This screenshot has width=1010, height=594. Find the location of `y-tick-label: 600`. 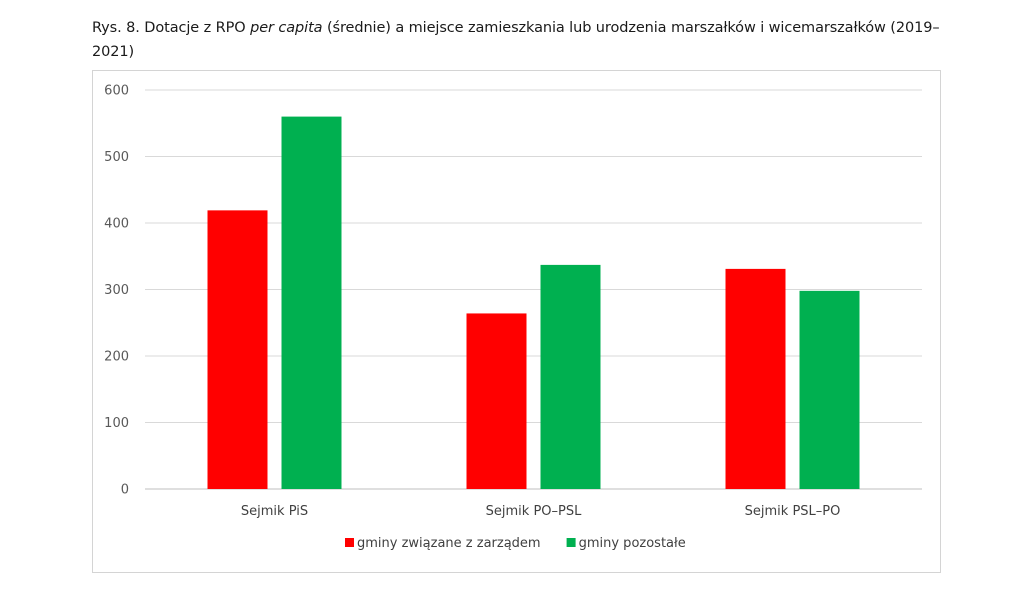

y-tick-label: 600 is located at coordinates (116, 91).